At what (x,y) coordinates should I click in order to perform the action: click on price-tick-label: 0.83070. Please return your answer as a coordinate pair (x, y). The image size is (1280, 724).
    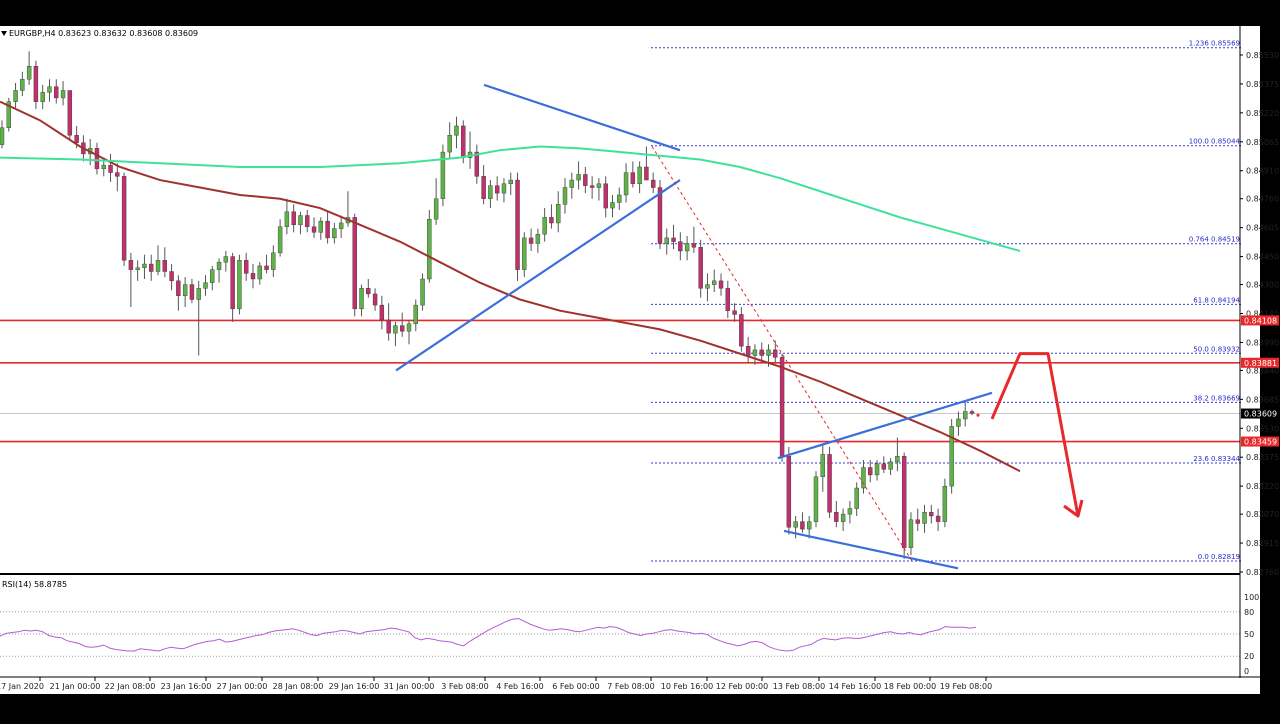
    Looking at the image, I should click on (1262, 514).